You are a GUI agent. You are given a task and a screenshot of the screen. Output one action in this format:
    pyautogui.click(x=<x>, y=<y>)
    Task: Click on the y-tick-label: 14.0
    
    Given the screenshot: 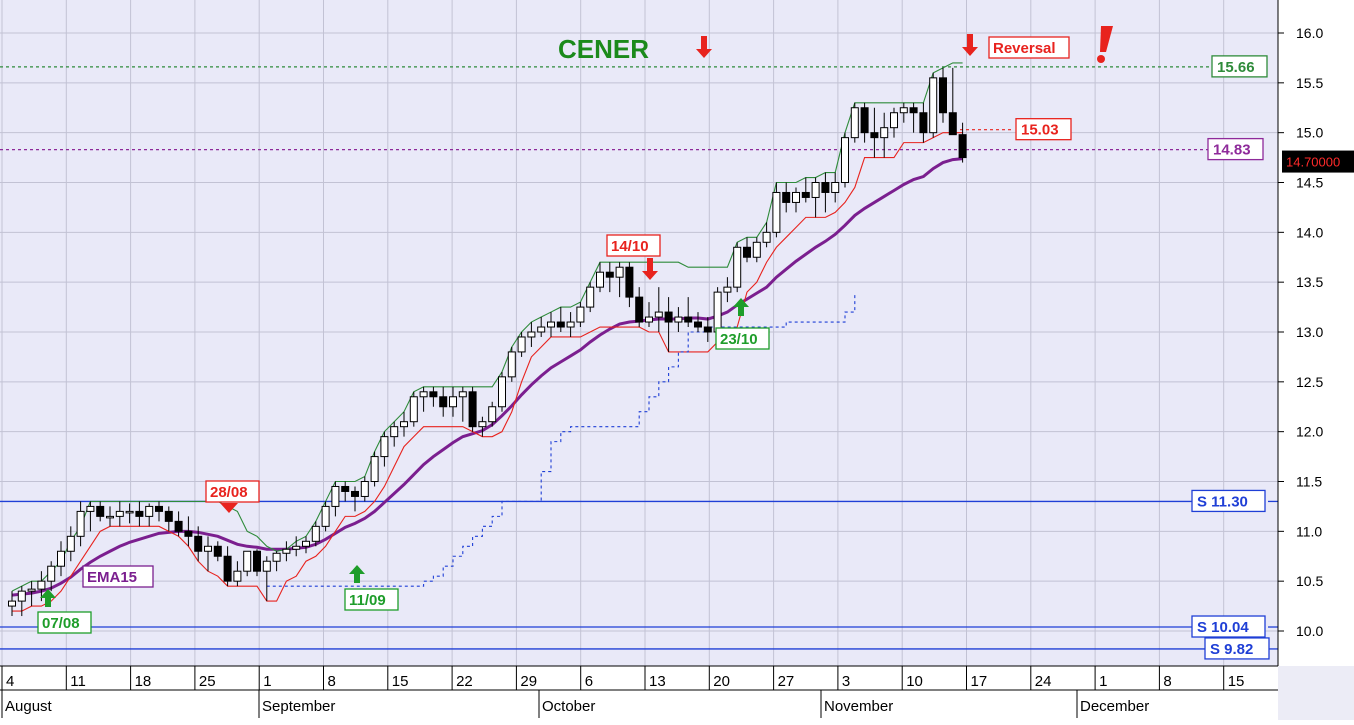 What is the action you would take?
    pyautogui.click(x=1309, y=232)
    